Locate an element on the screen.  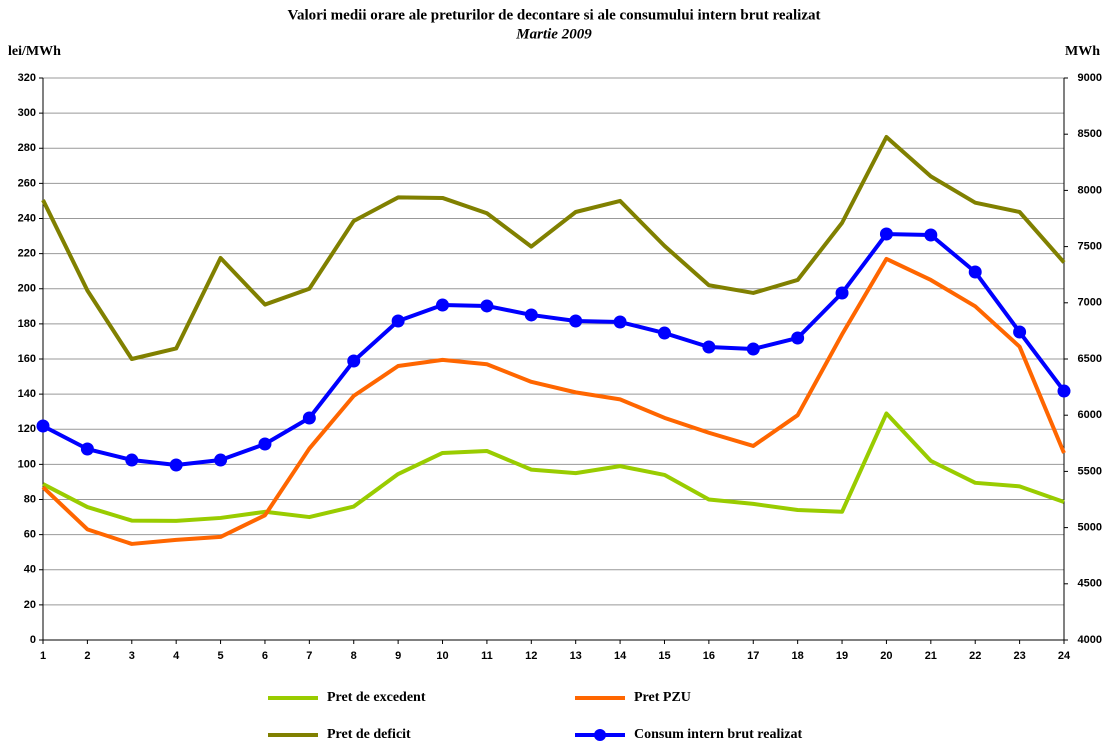
y-axis-label: lei/MWh is located at coordinates (34, 51).